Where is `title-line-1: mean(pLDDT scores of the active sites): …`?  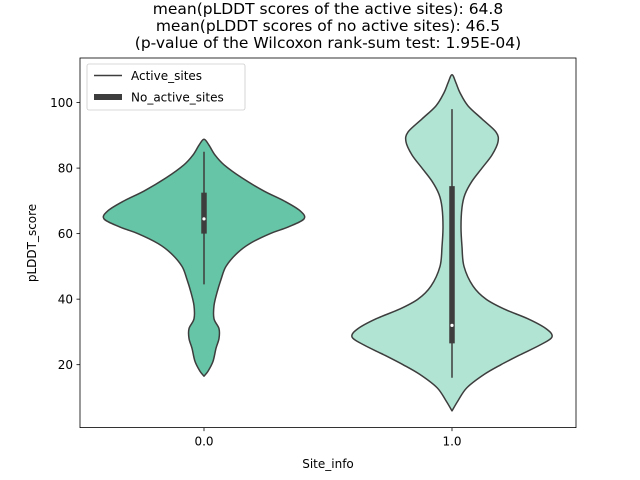 title-line-1: mean(pLDDT scores of the active sites): … is located at coordinates (328, 9).